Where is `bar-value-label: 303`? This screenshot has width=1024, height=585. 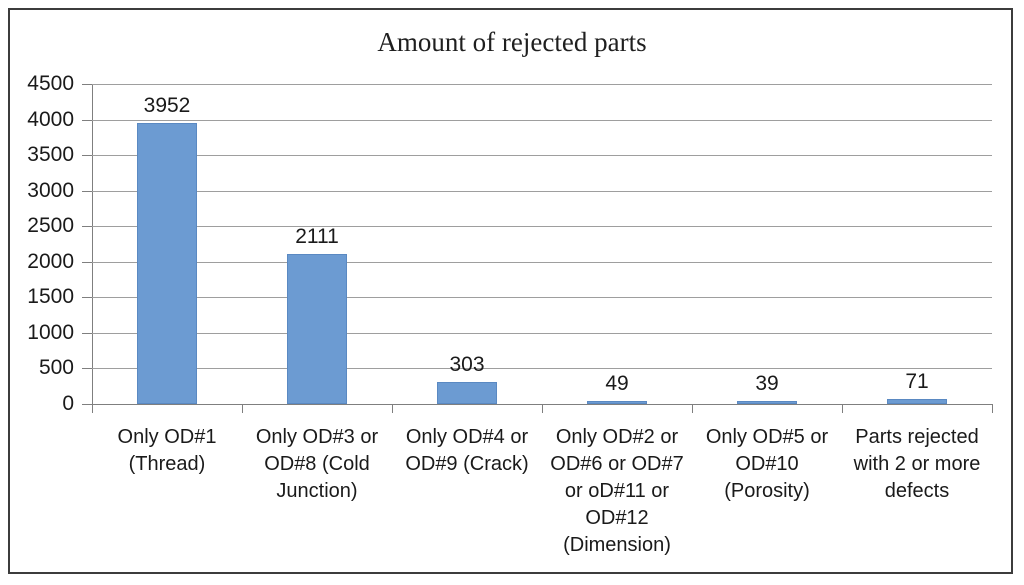
bar-value-label: 303 is located at coordinates (467, 364).